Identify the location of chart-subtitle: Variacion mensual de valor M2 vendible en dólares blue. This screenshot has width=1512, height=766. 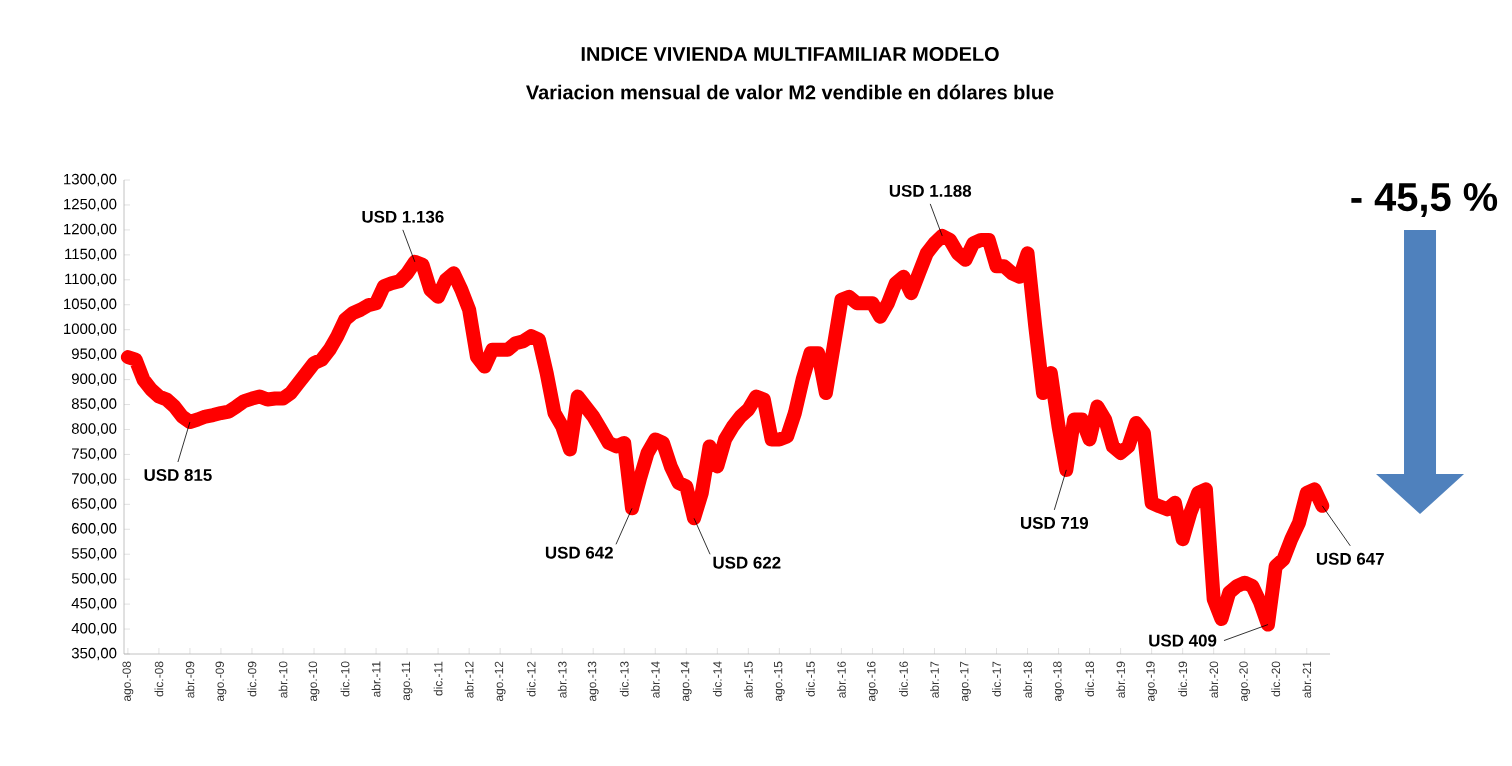
(790, 92).